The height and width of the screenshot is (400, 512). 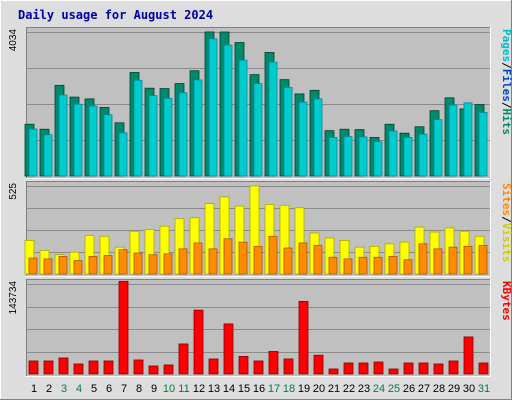 I want to click on day-label: 12, so click(x=199, y=389).